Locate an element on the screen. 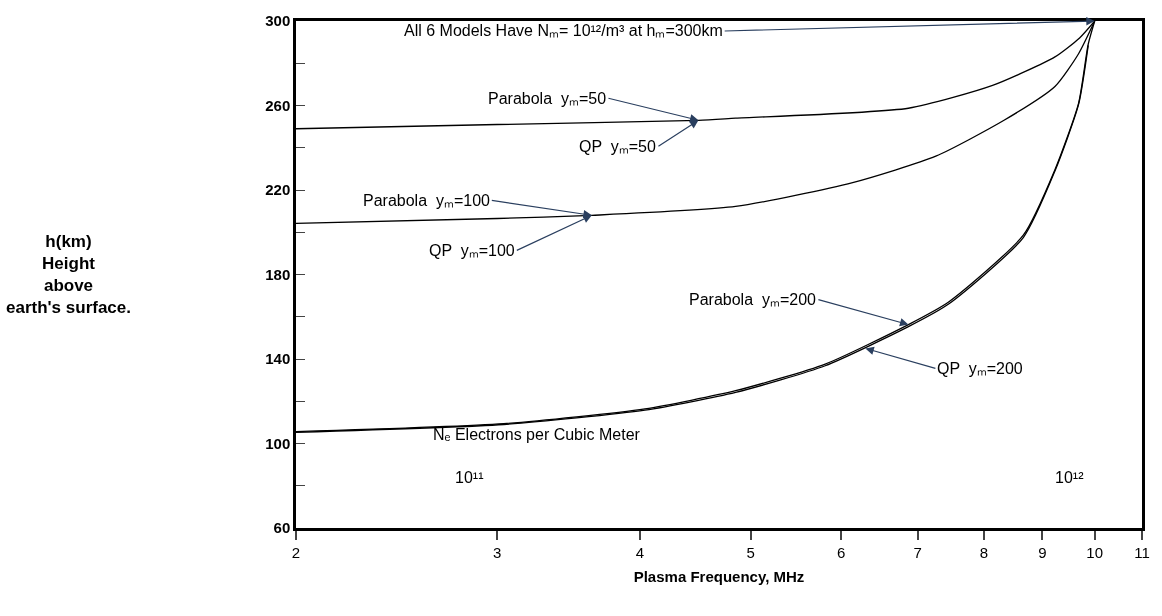 The height and width of the screenshot is (616, 1162). x-tick-label: 9 is located at coordinates (1042, 552).